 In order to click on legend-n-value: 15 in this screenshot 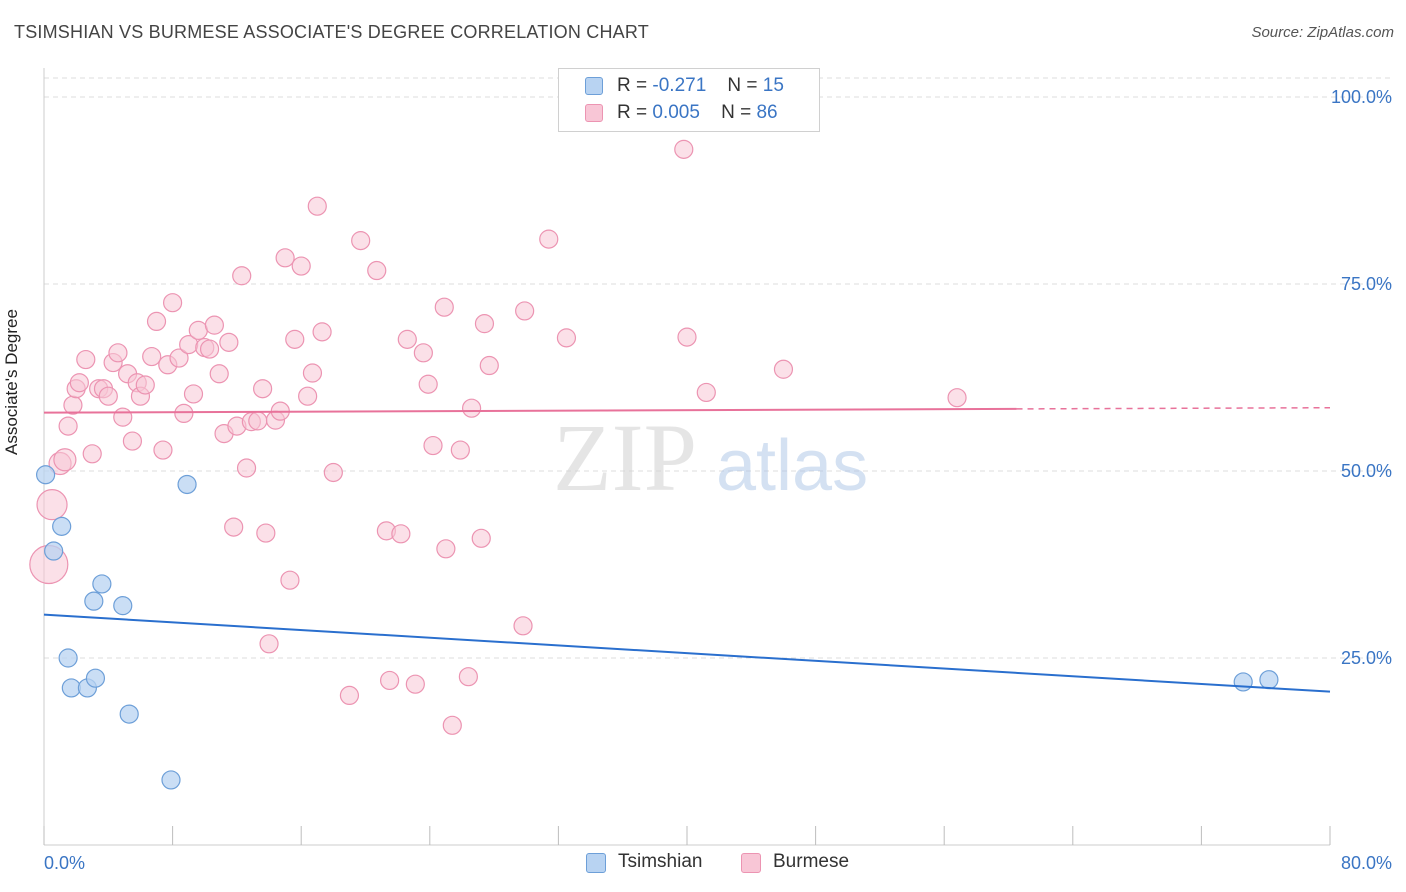, I will do `click(773, 85)`.